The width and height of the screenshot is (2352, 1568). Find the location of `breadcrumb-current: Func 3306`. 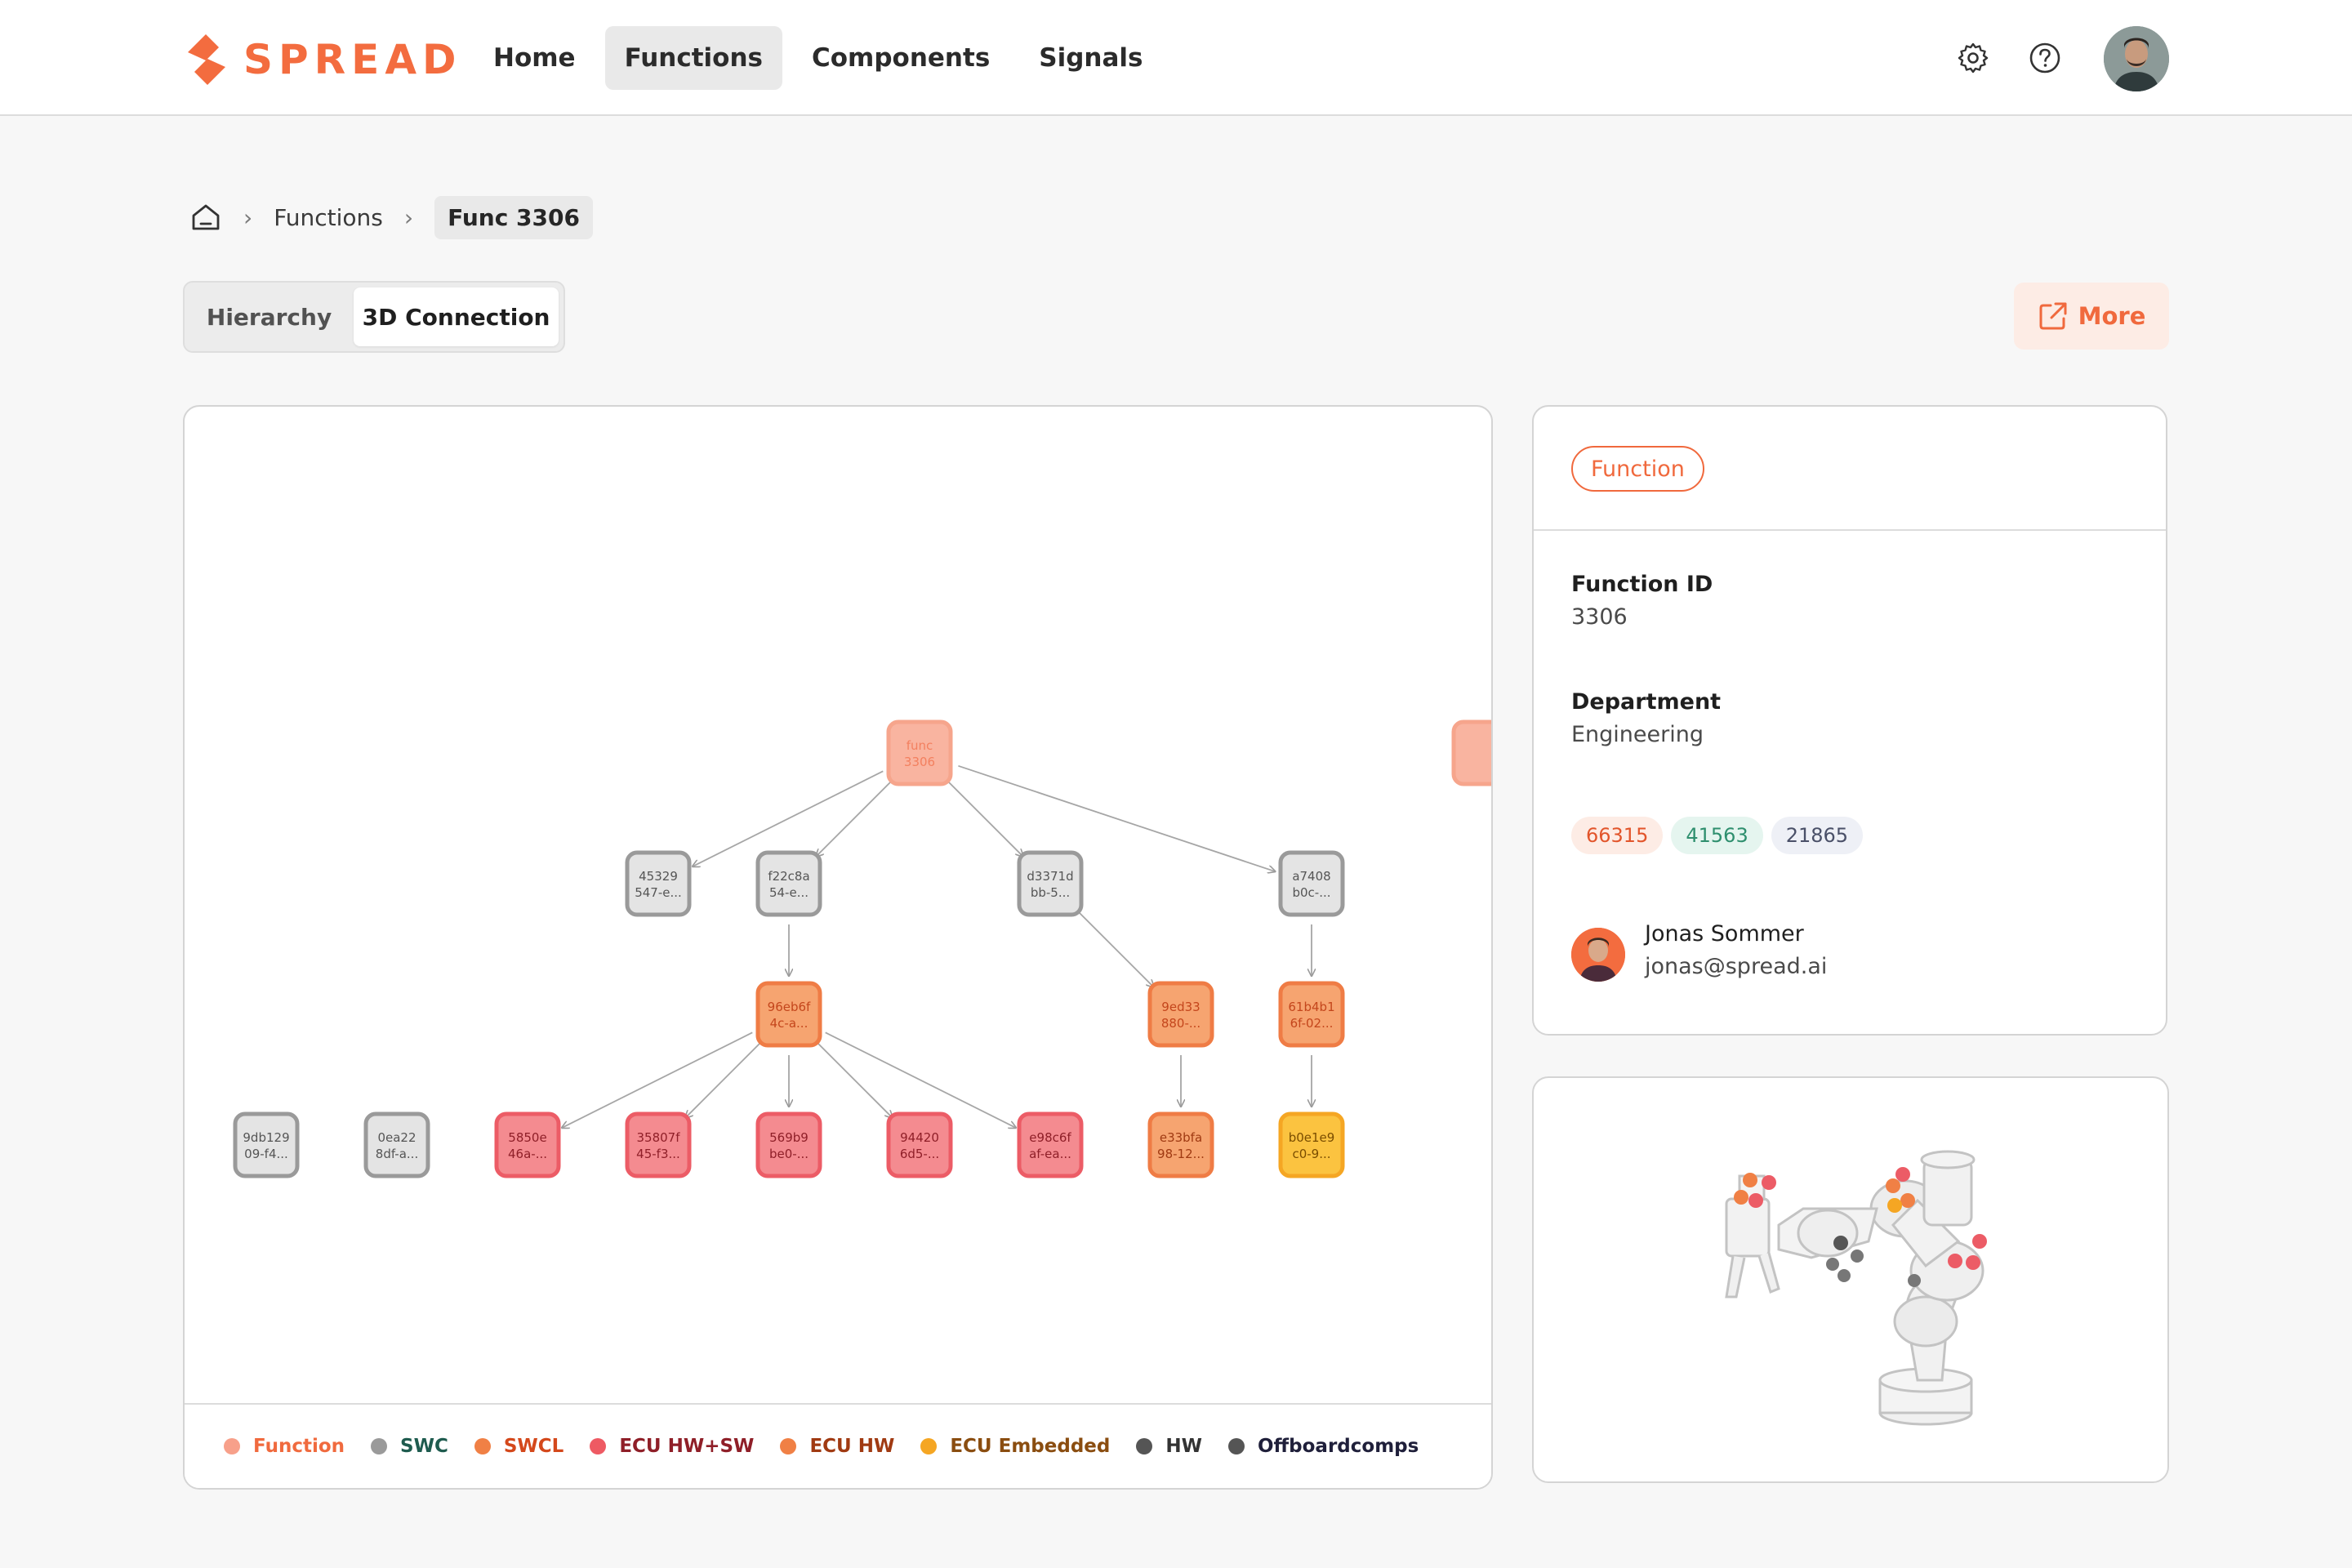

breadcrumb-current: Func 3306 is located at coordinates (513, 217).